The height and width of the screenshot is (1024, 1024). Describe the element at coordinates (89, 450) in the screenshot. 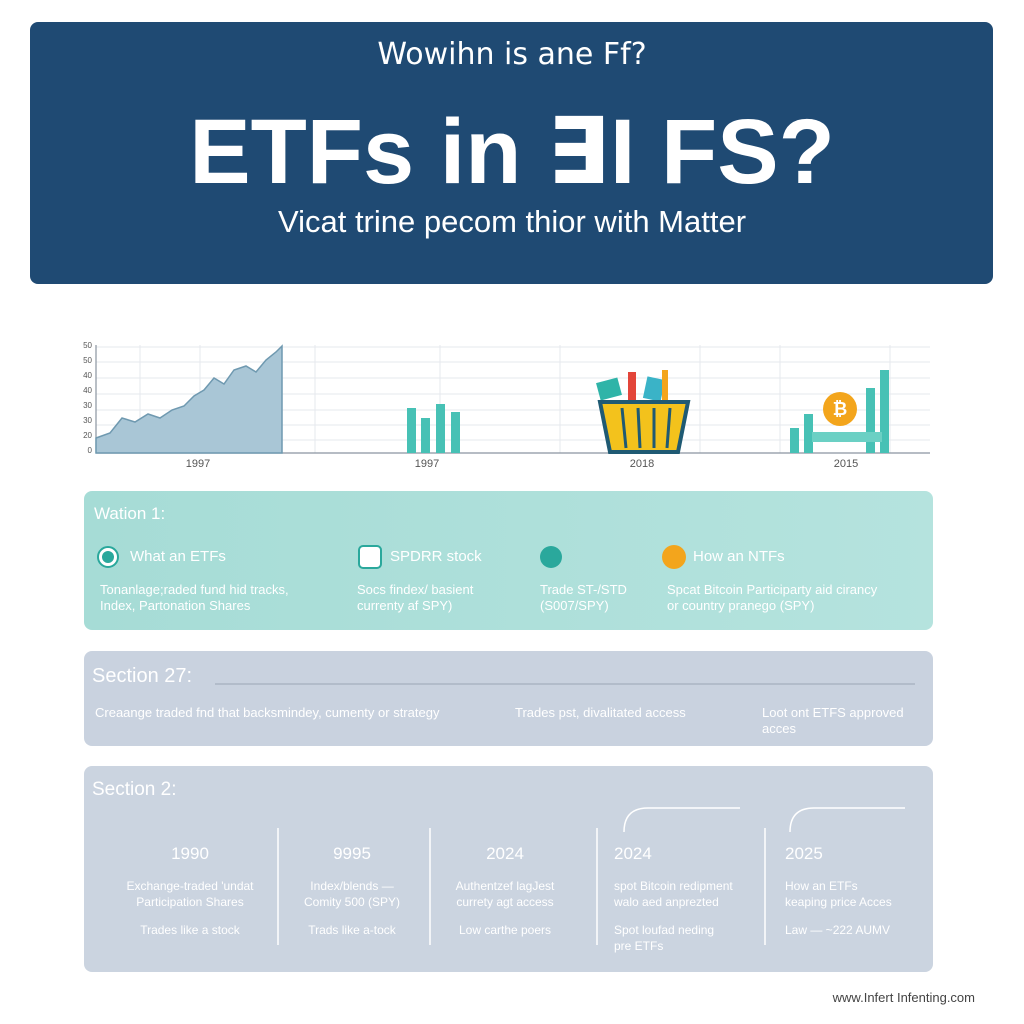

I see `y-tick-label: 0` at that location.